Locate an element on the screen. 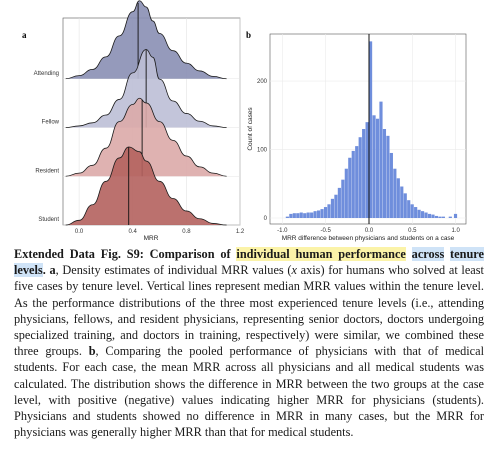 The width and height of the screenshot is (493, 467). density-outline-fellow is located at coordinates (146, 88).